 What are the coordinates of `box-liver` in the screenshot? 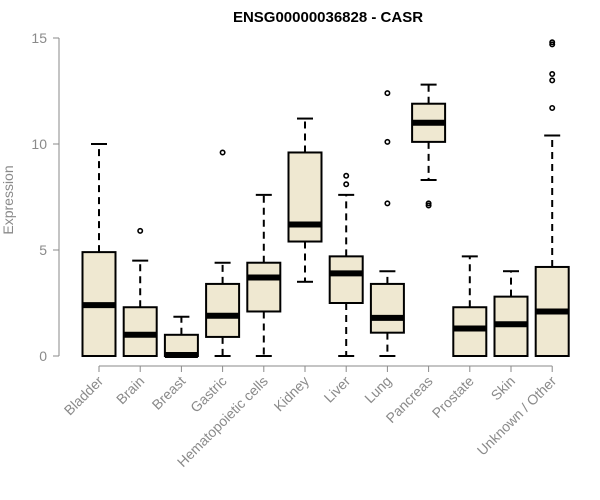 It's located at (346, 264).